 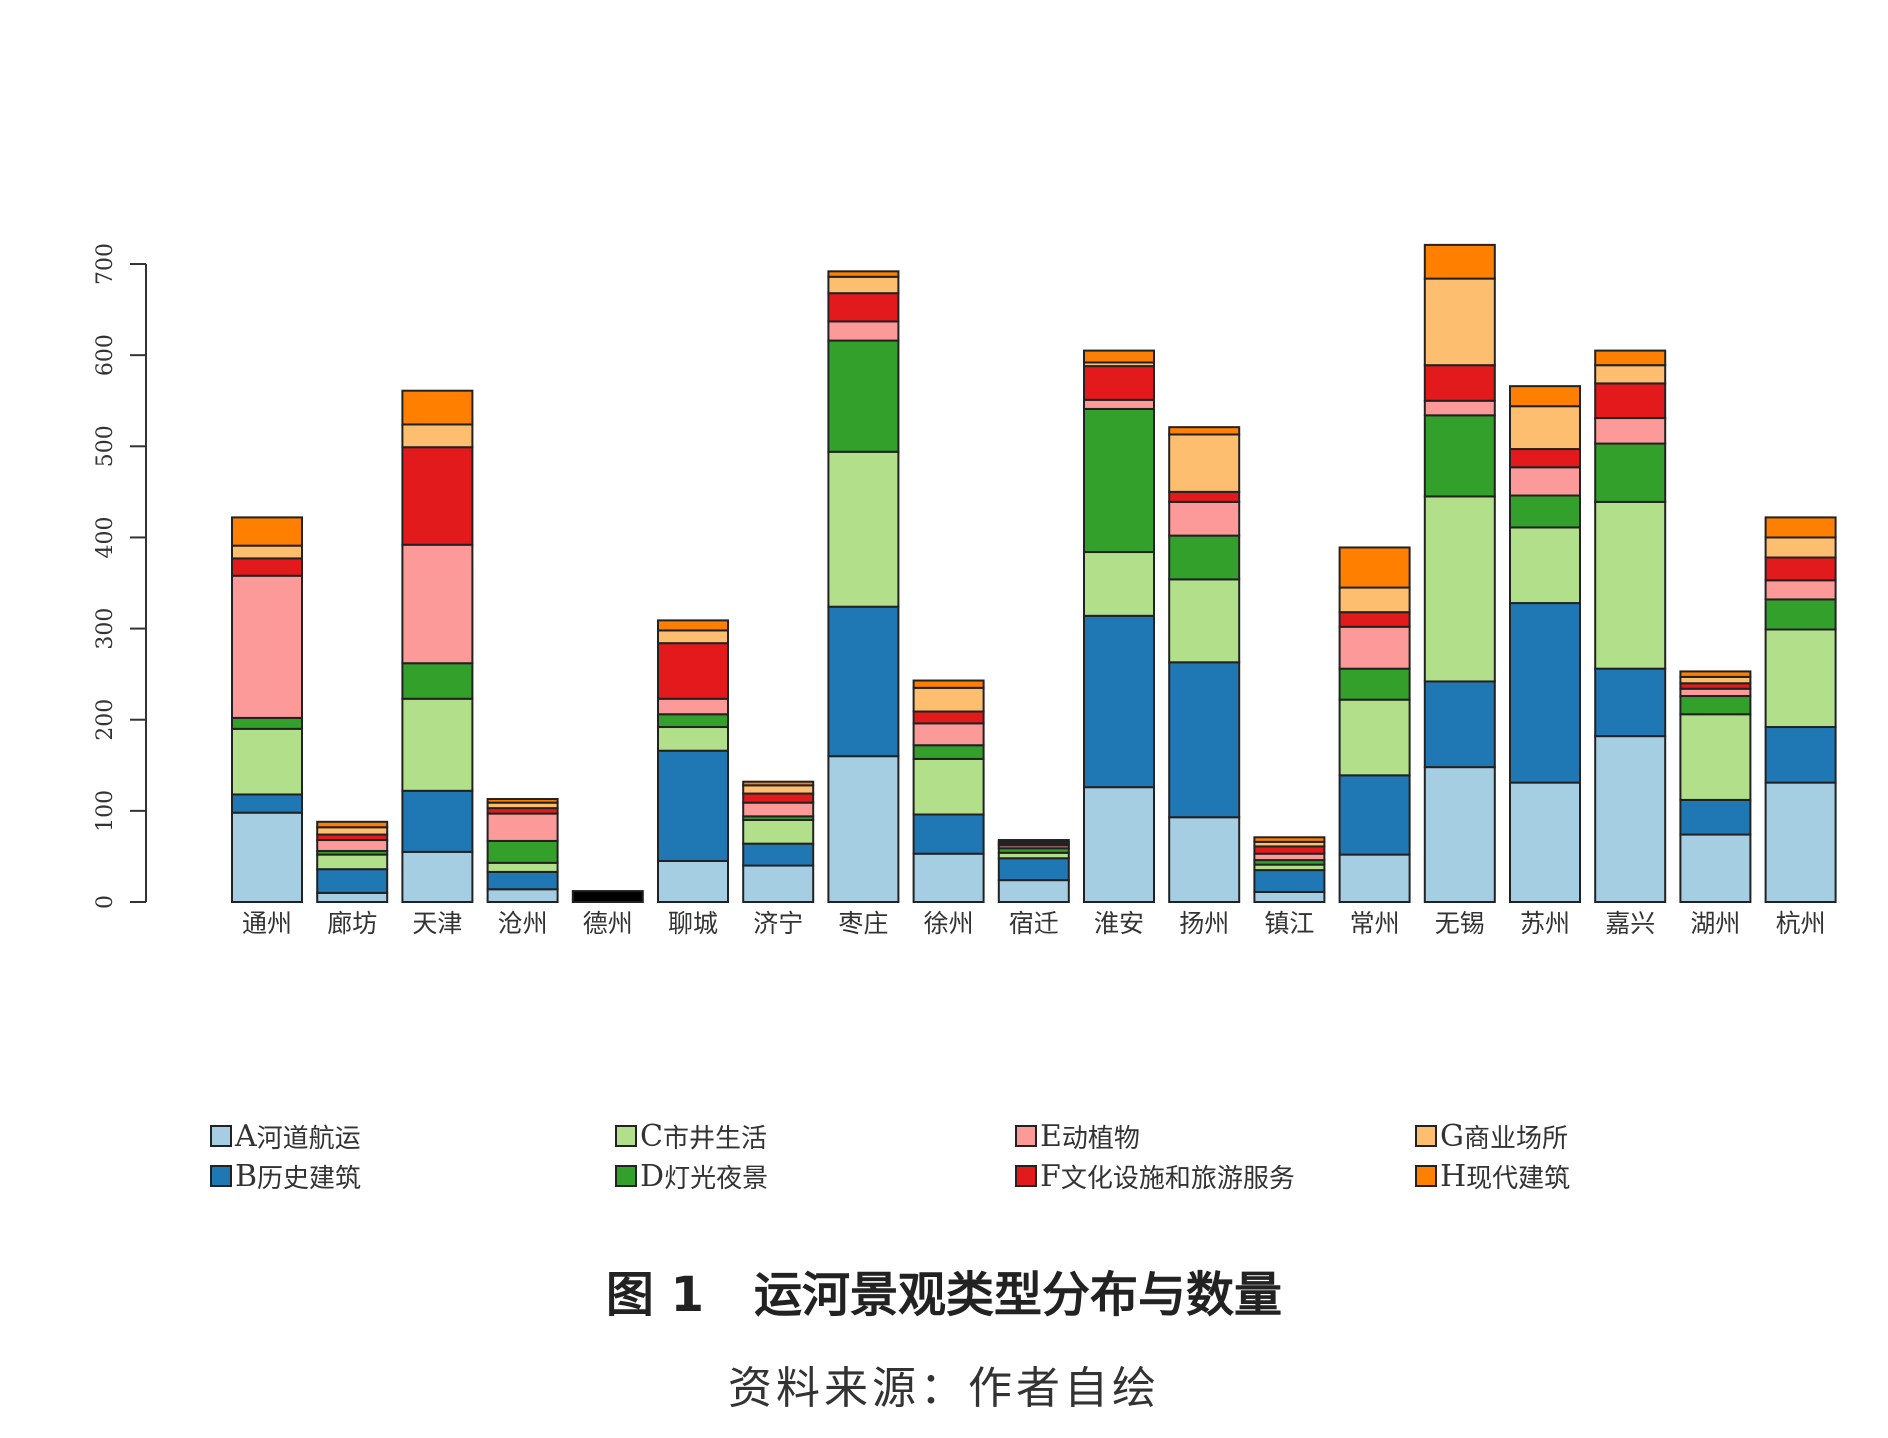 I want to click on legend-key: G, so click(x=1452, y=1136).